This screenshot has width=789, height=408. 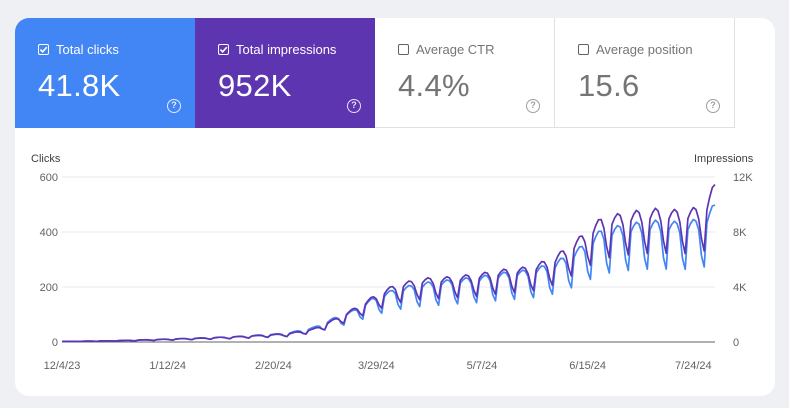 What do you see at coordinates (434, 85) in the screenshot?
I see `metric-value: 4.4%` at bounding box center [434, 85].